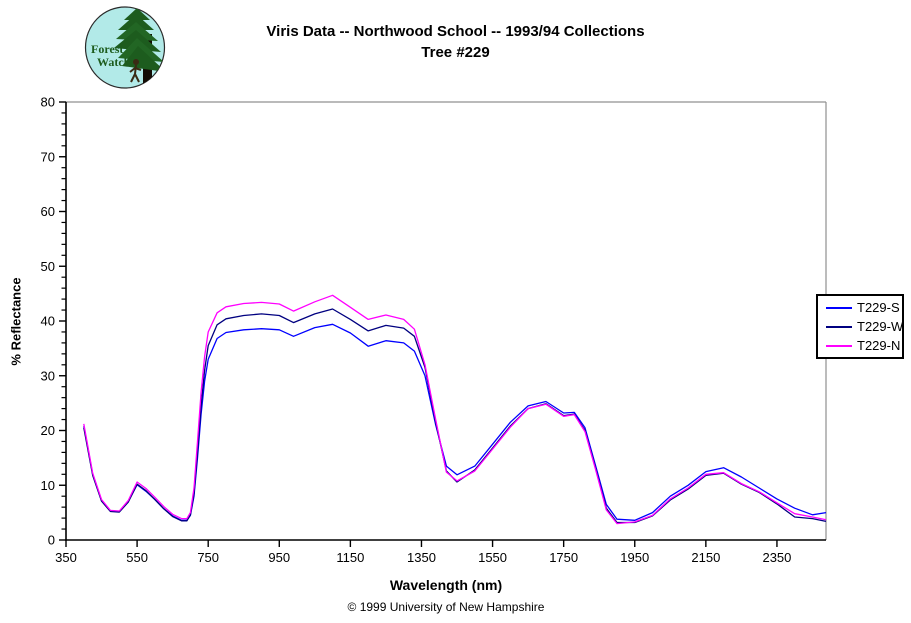 The width and height of the screenshot is (911, 623). I want to click on y-tick-label: 70, so click(48, 156).